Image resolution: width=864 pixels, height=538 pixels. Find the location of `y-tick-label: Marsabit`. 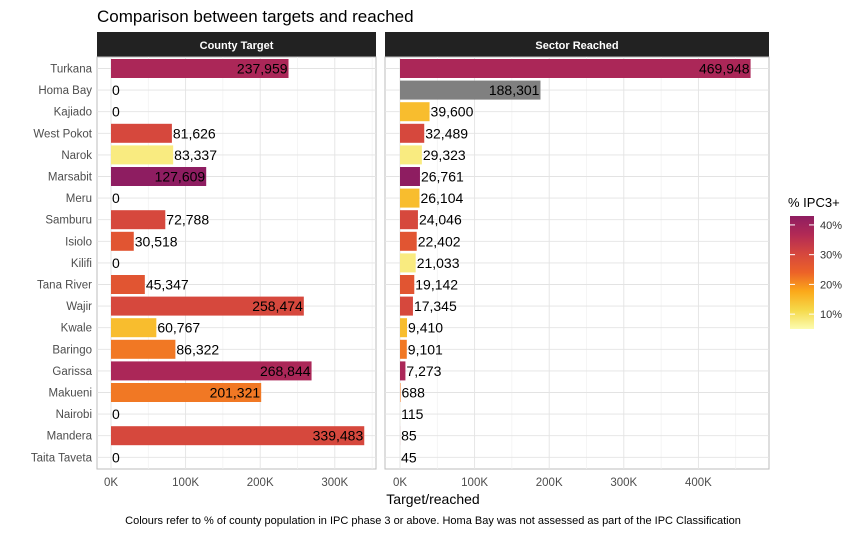

y-tick-label: Marsabit is located at coordinates (70, 178).